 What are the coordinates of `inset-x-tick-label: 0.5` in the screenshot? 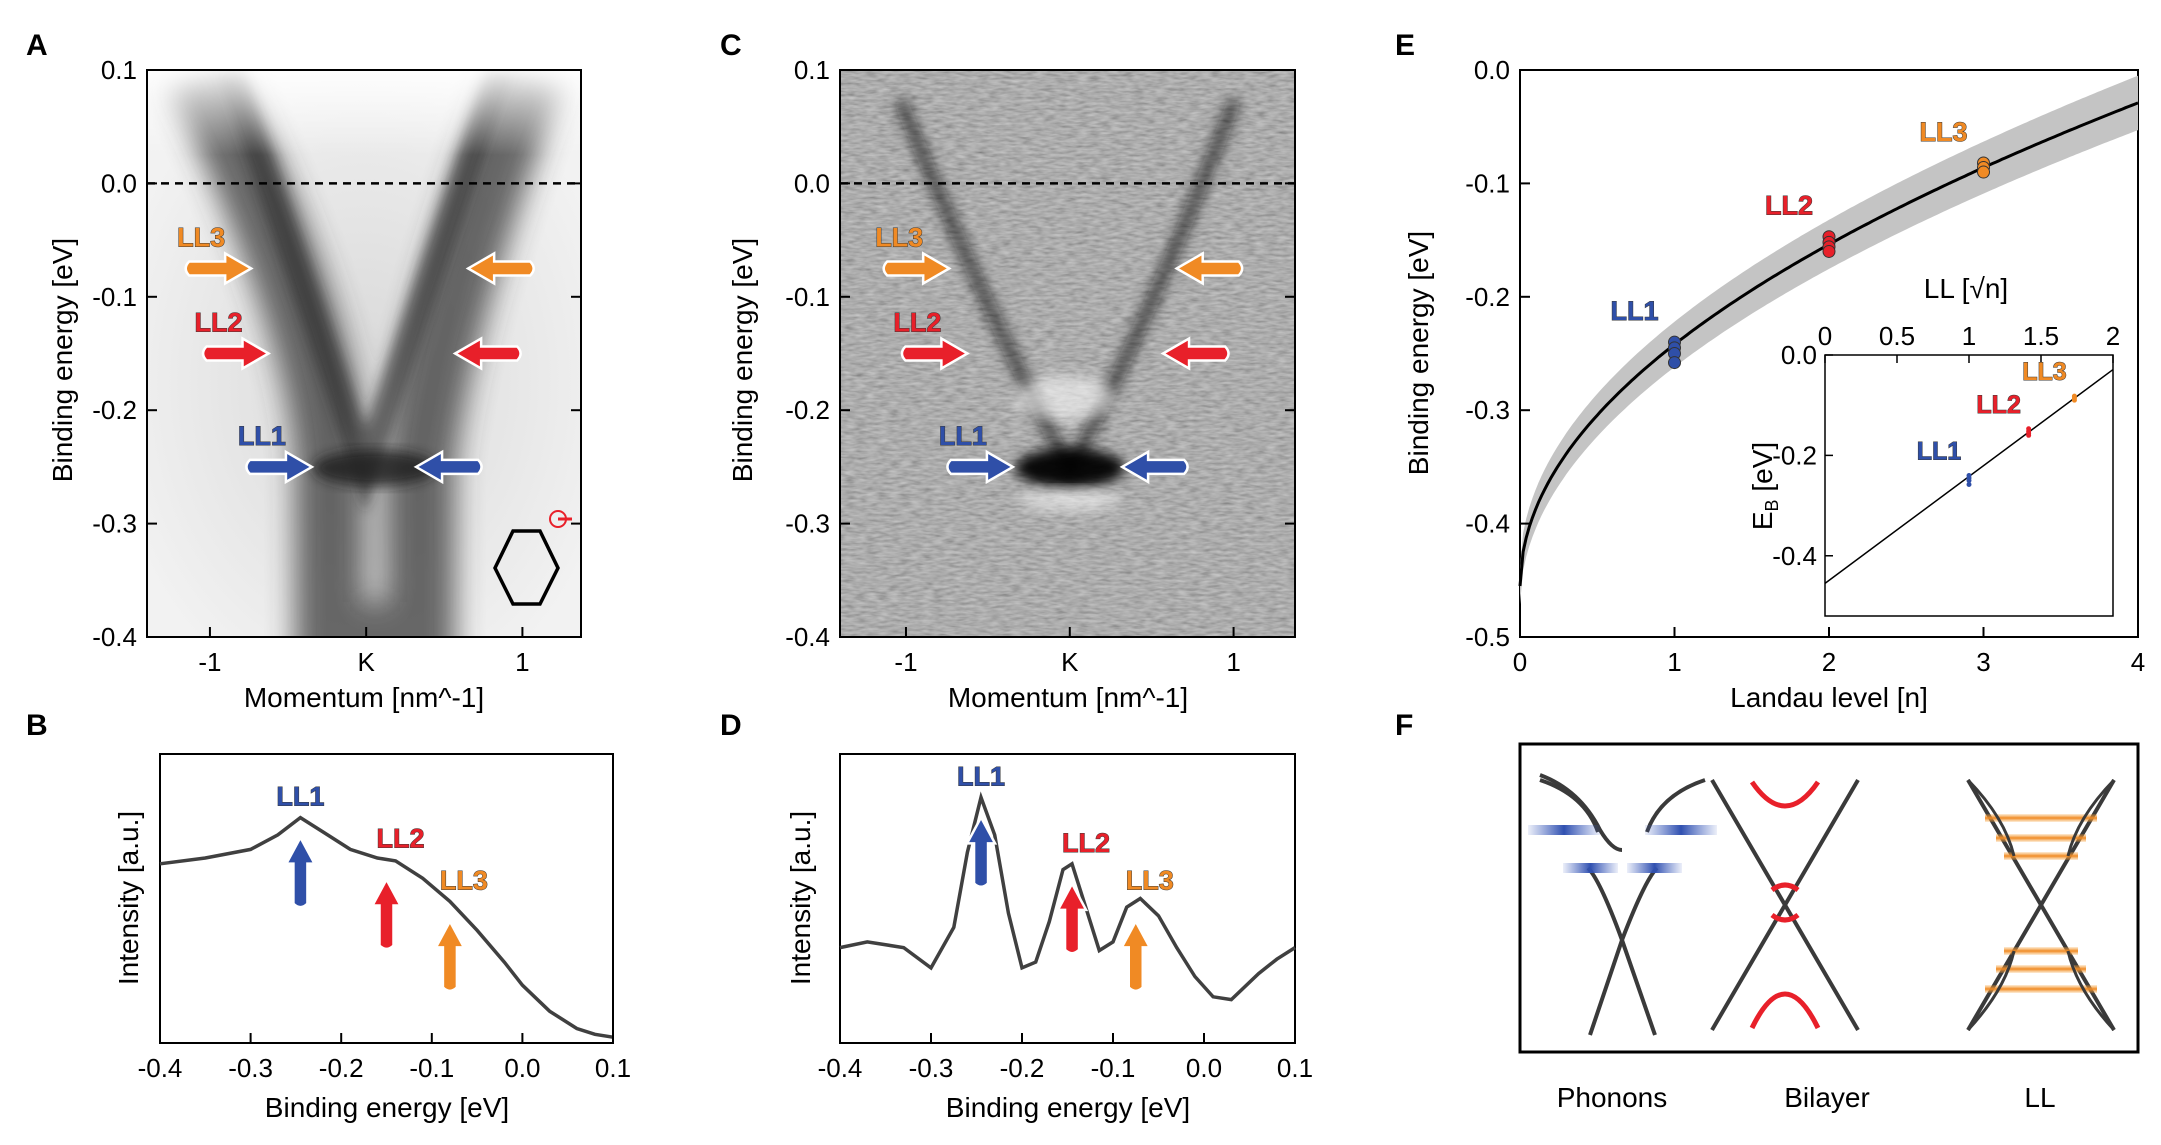 It's located at (1897, 336).